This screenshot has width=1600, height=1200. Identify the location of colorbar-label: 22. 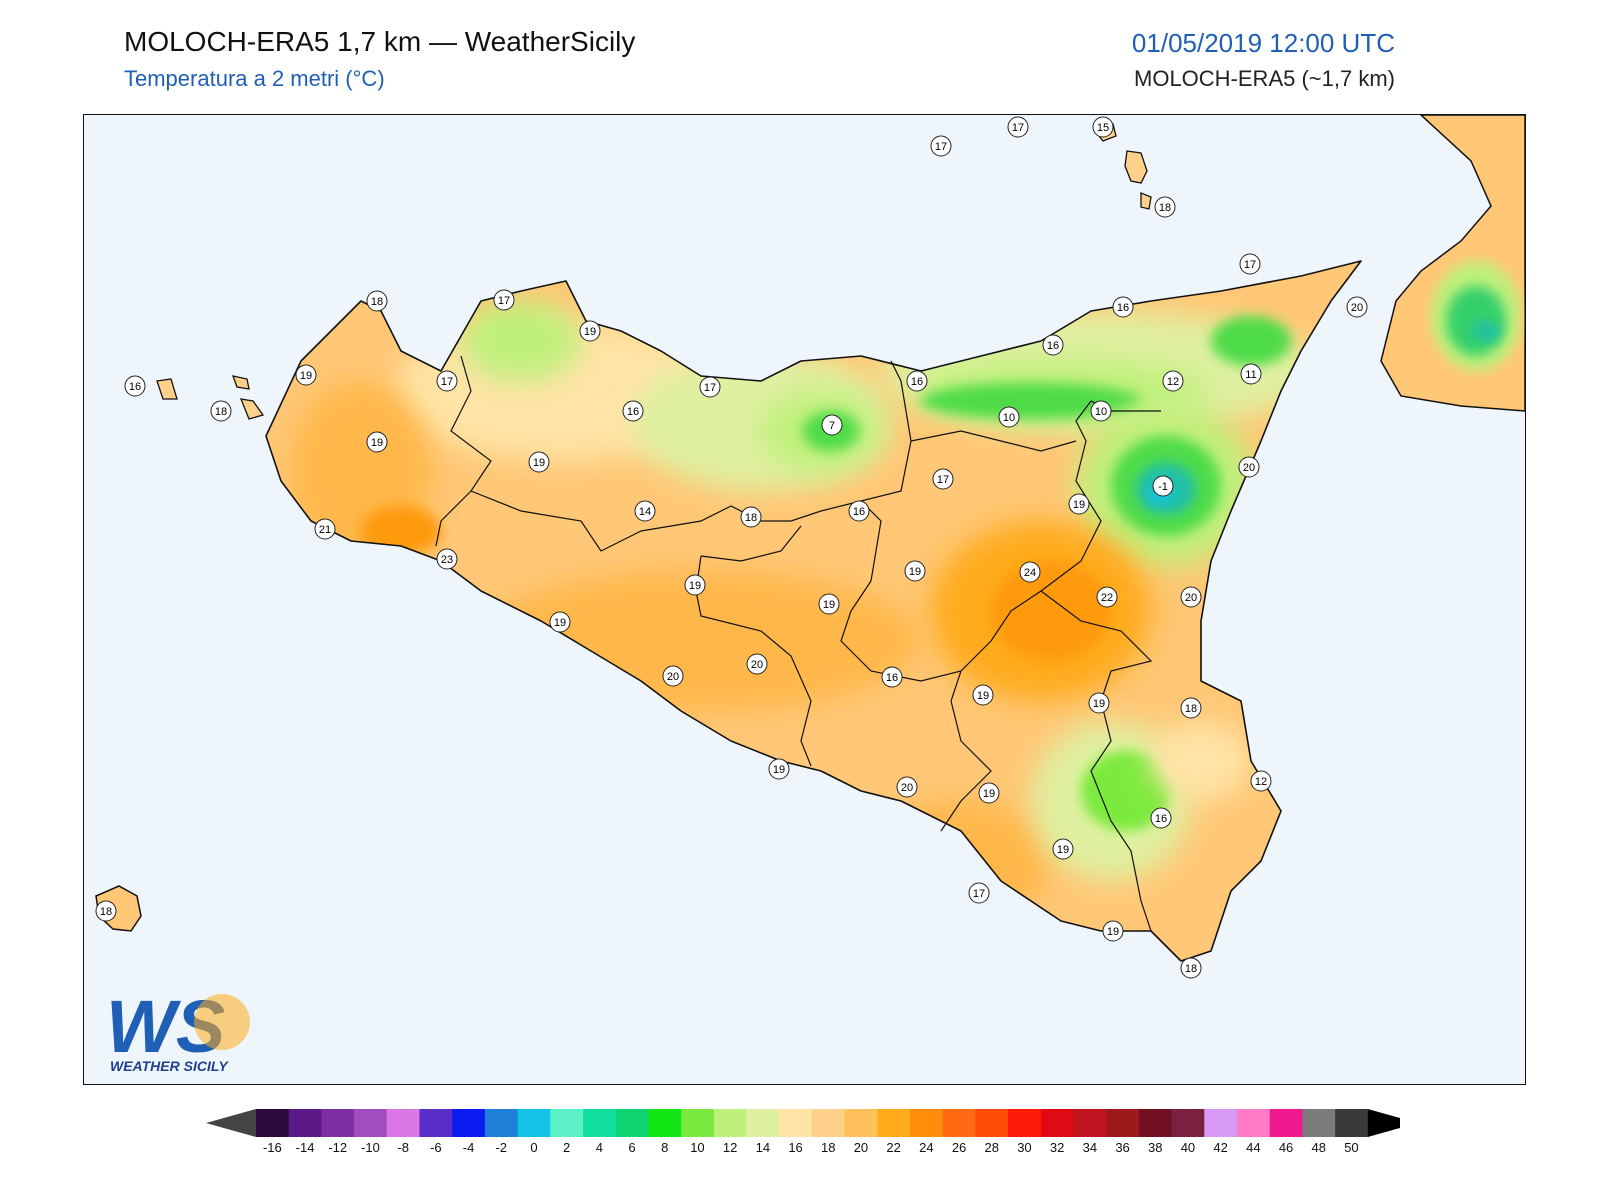
(893, 1147).